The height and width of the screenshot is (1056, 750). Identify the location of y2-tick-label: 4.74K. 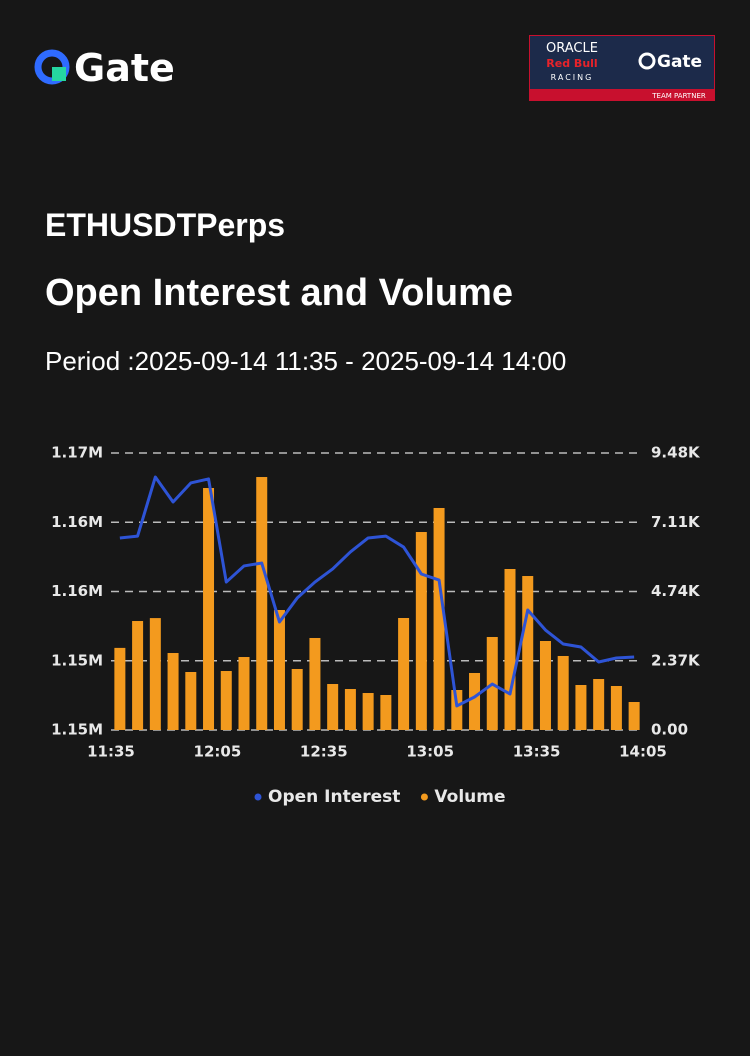
(676, 591).